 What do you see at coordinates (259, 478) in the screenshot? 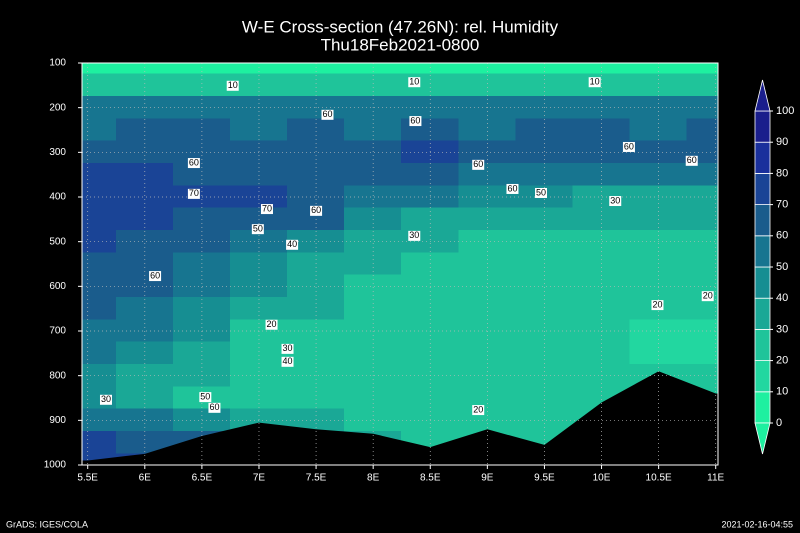
I see `x-tick-label: 7E` at bounding box center [259, 478].